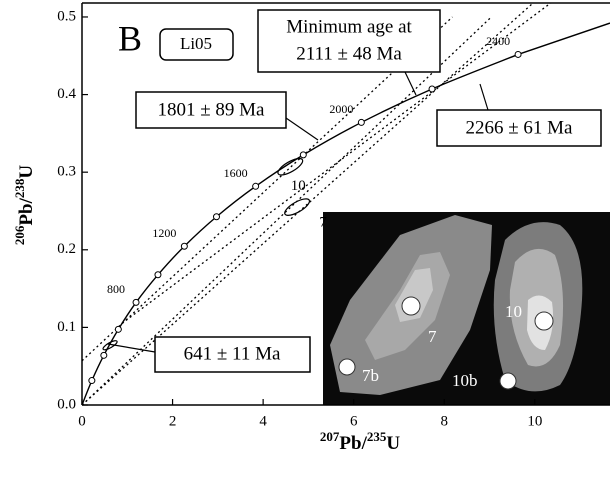  I want to click on ellipse-label: 10, so click(298, 186).